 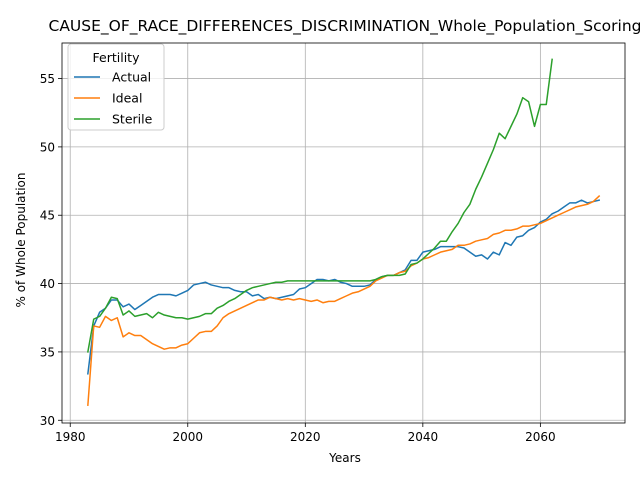 I want to click on legend-box, so click(x=116, y=87).